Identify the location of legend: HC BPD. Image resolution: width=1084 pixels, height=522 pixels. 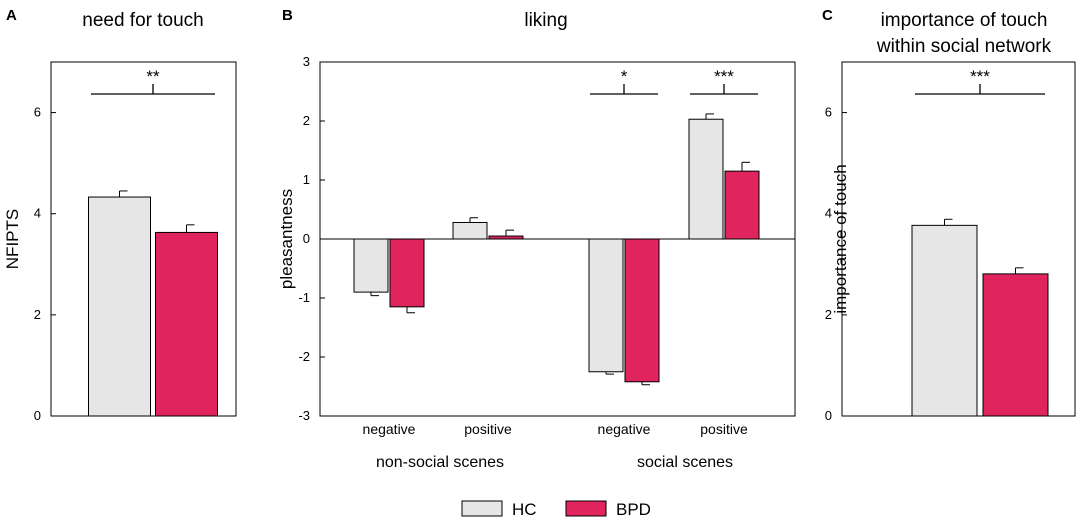
(556, 509).